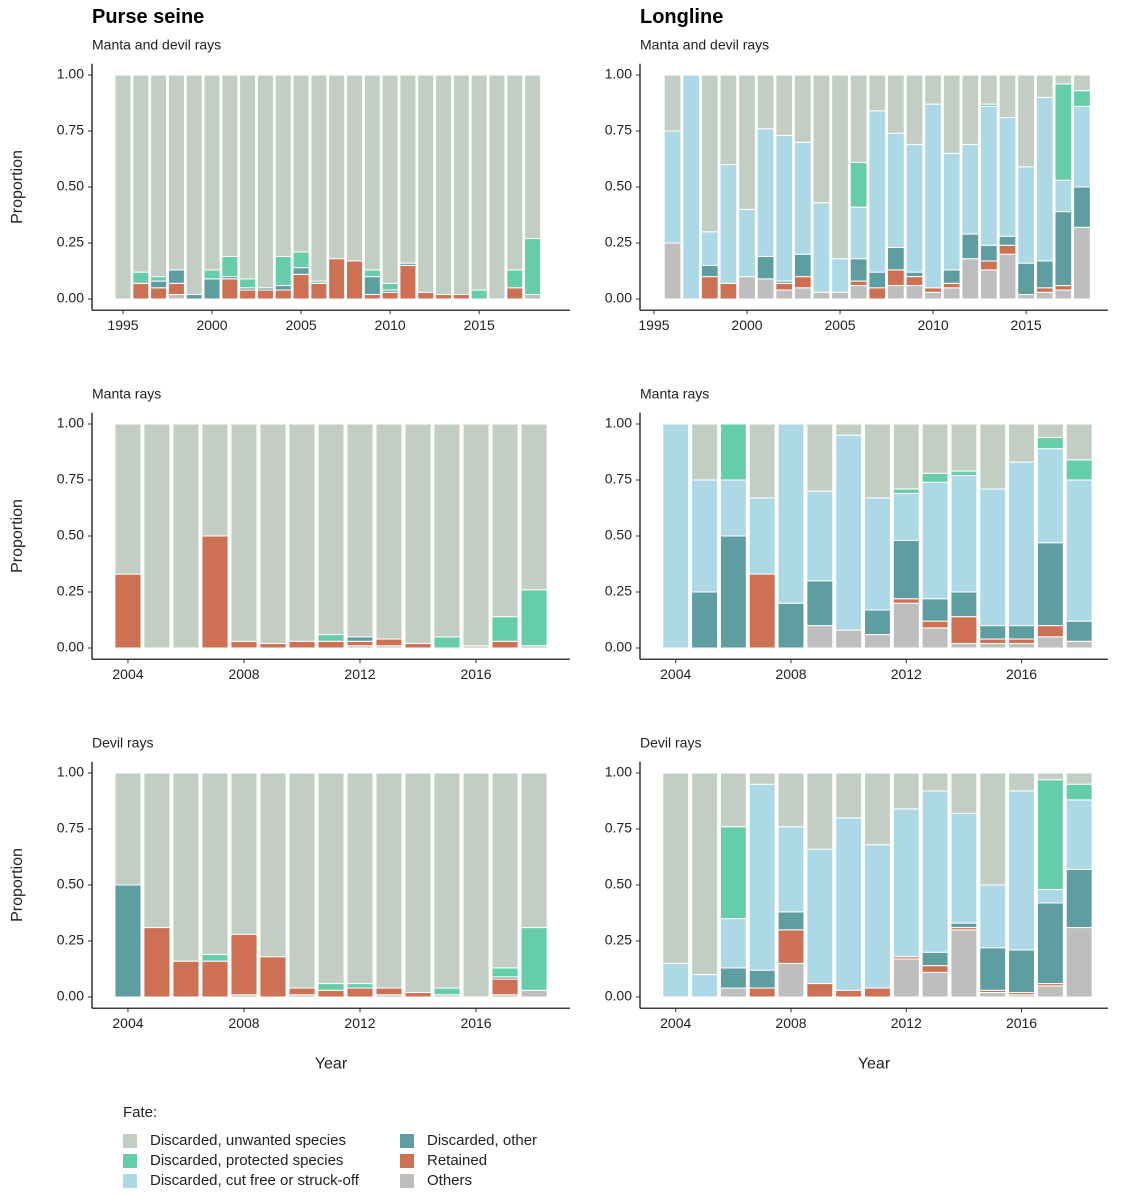 The height and width of the screenshot is (1194, 1121). Describe the element at coordinates (704, 45) in the screenshot. I see `panel-subtitle: Manta and devil rays` at that location.